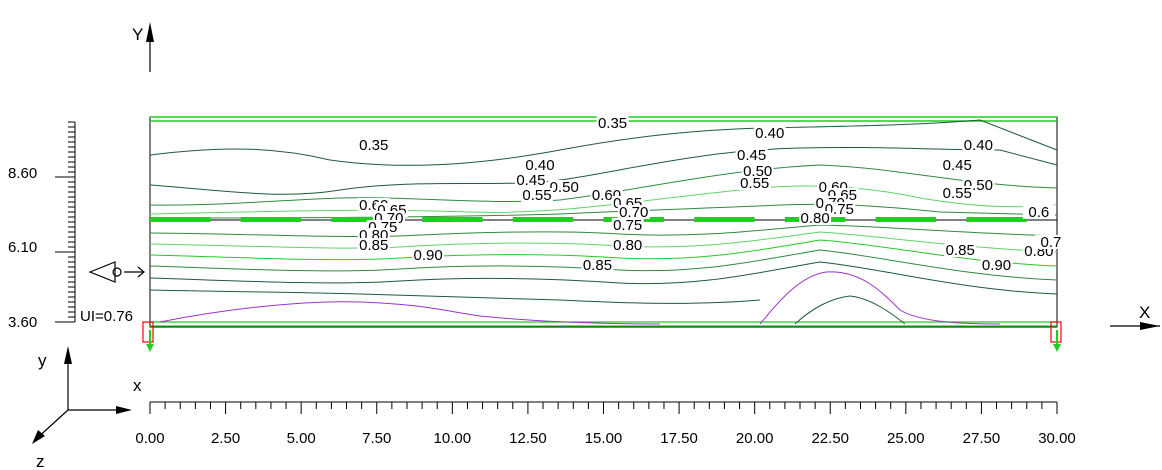 This screenshot has height=470, width=1162. I want to click on x-tick-label: 10.00, so click(453, 438).